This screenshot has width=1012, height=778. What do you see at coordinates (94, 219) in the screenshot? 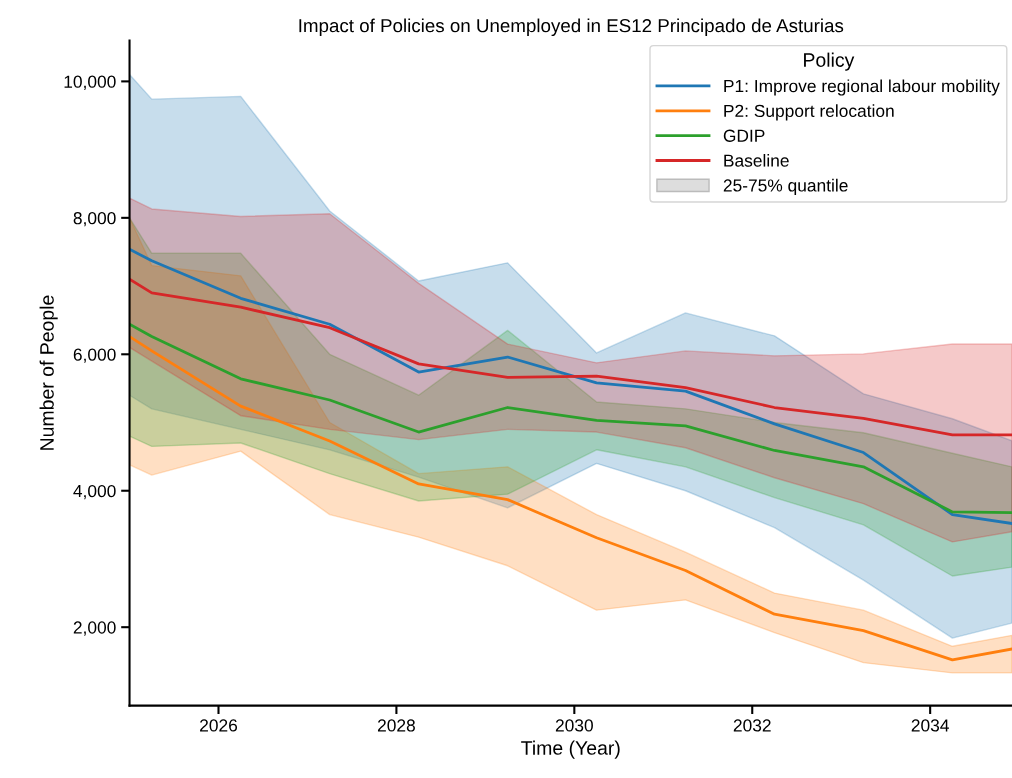
I see `y-tick-label: 8,000` at bounding box center [94, 219].